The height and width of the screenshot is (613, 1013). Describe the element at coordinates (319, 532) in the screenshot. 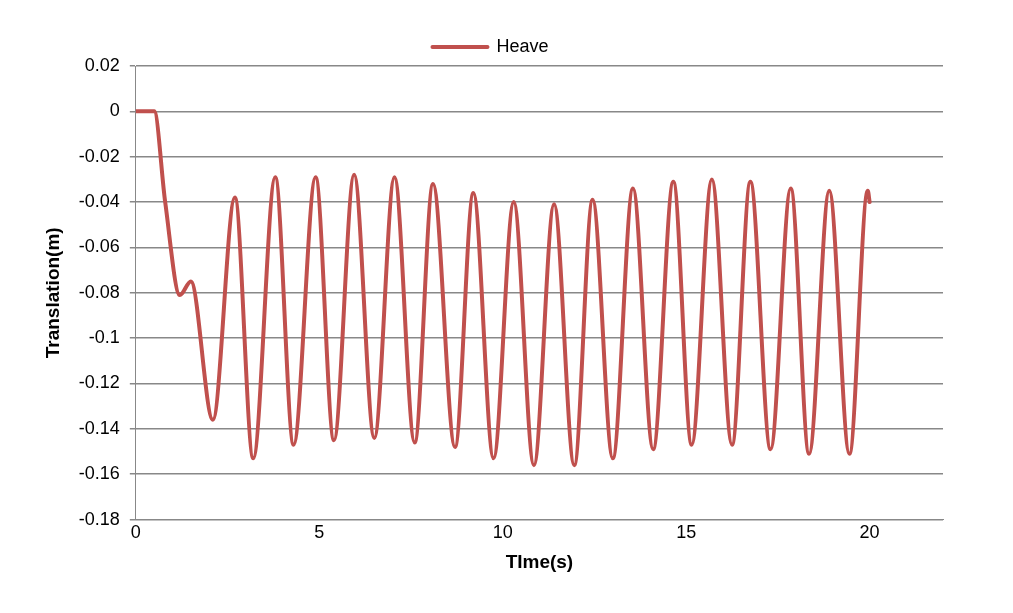

I see `x-tick-label: 5` at that location.